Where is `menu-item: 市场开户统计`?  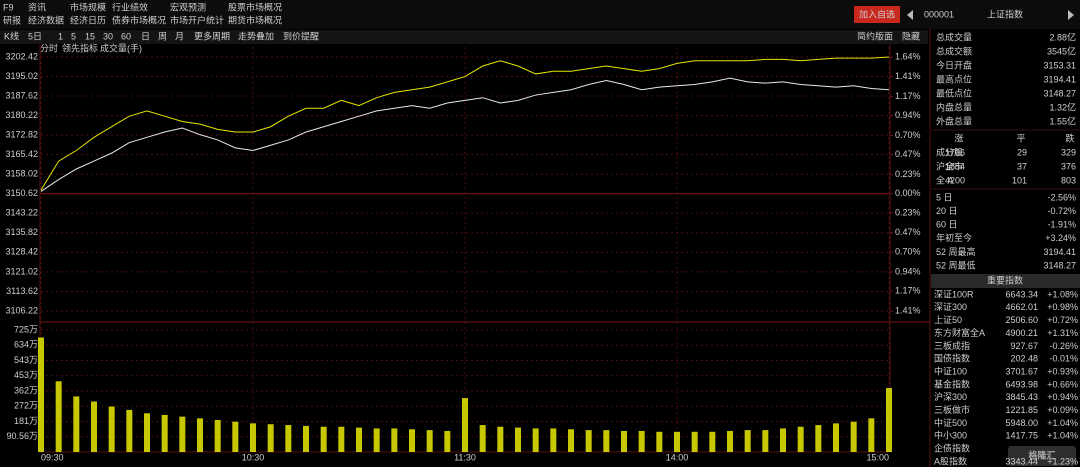 menu-item: 市场开户统计 is located at coordinates (197, 19).